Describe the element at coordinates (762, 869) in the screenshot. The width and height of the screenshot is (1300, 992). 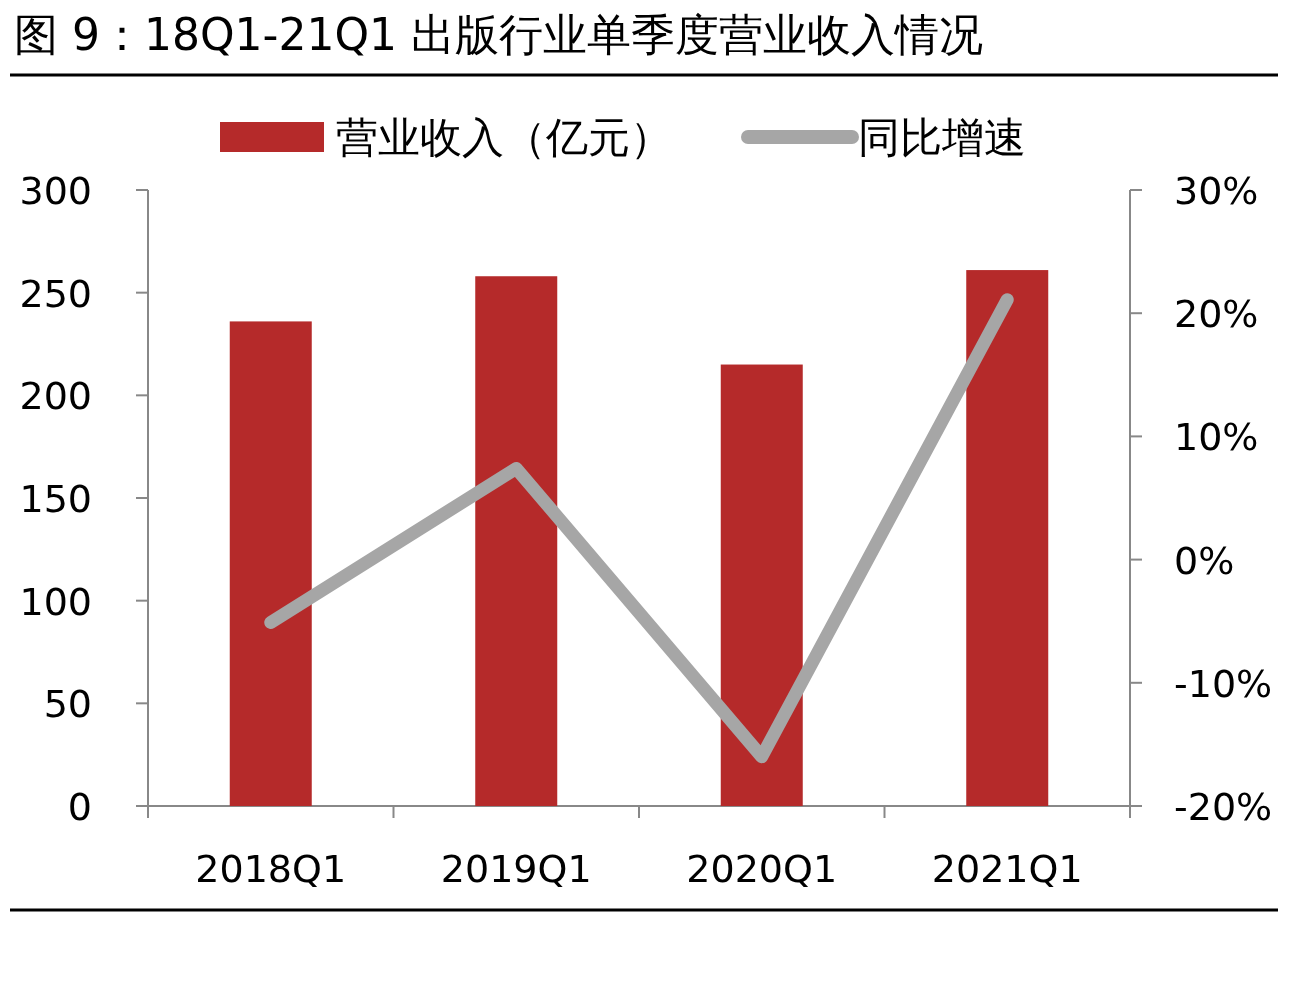
I see `x-tick-label: 2020Q1` at that location.